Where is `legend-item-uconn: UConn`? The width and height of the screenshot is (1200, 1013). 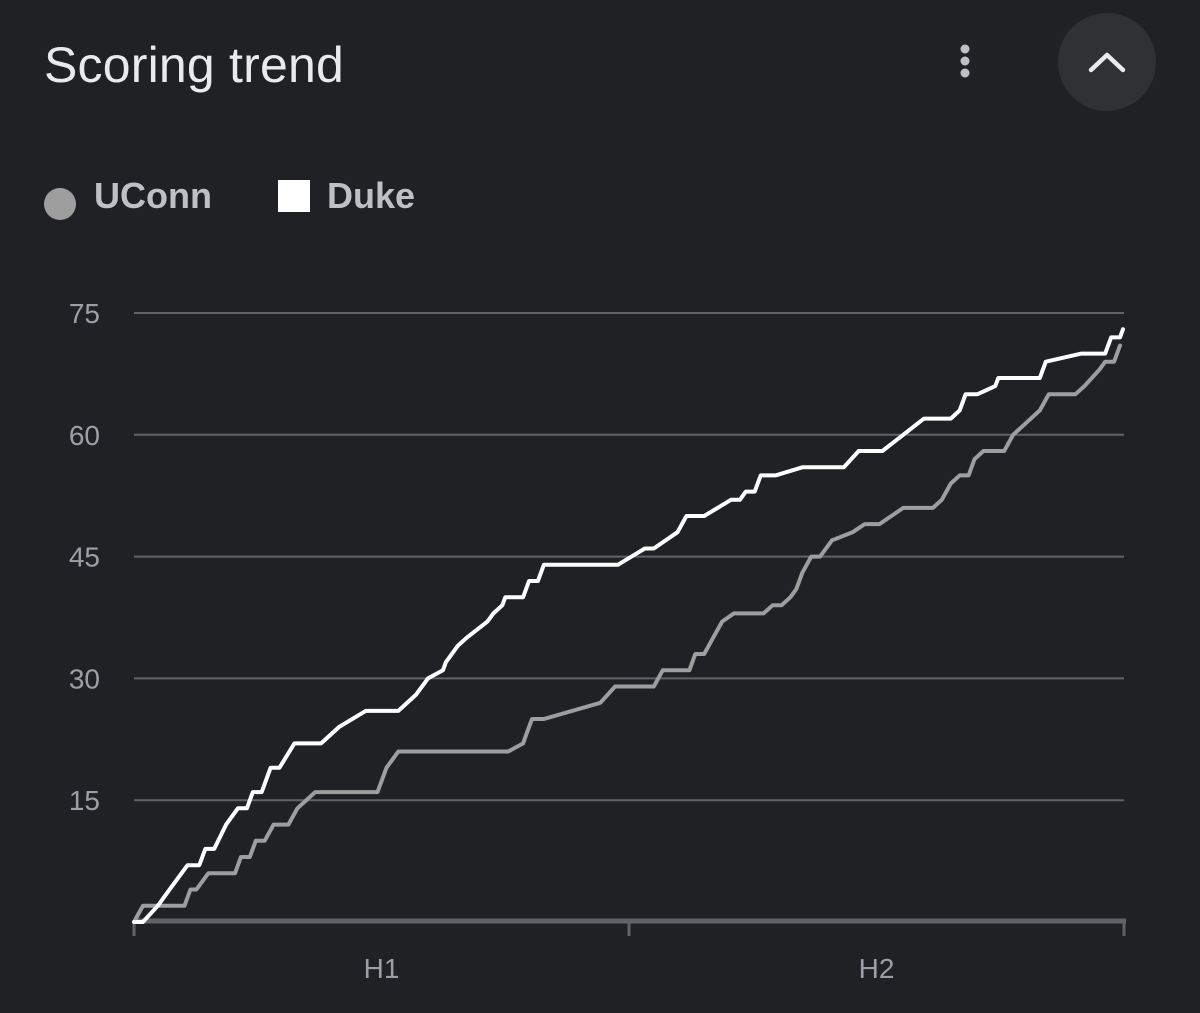 legend-item-uconn: UConn is located at coordinates (128, 196).